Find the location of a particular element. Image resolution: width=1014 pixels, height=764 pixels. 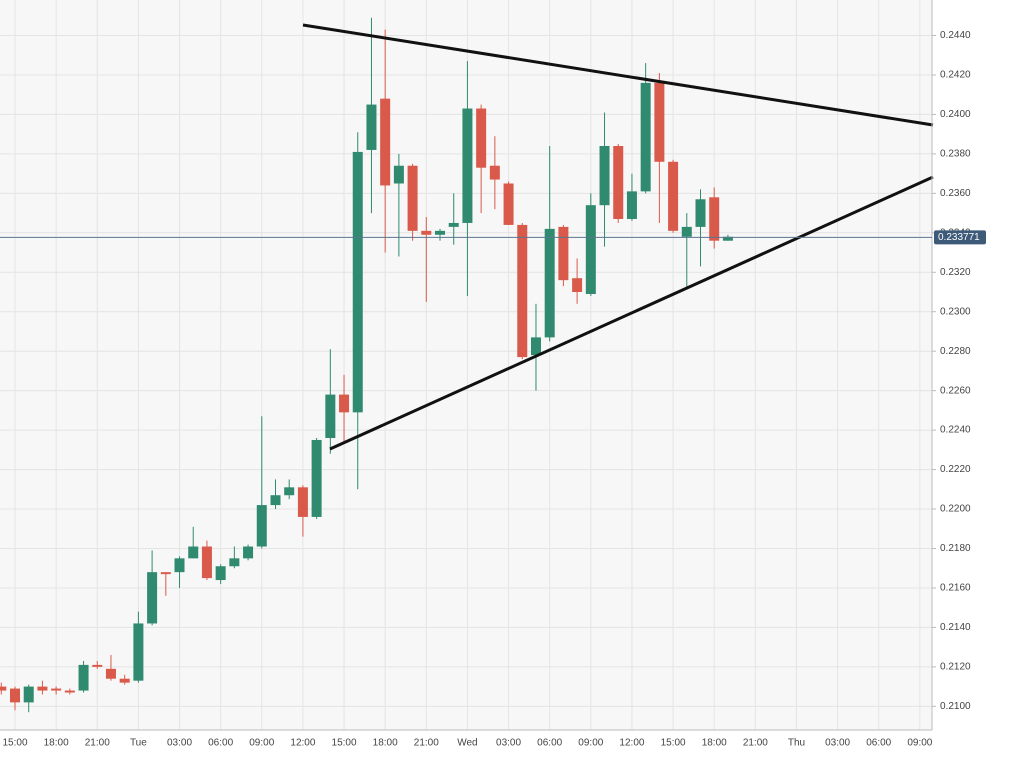

x-tick-label: Wed is located at coordinates (467, 743).